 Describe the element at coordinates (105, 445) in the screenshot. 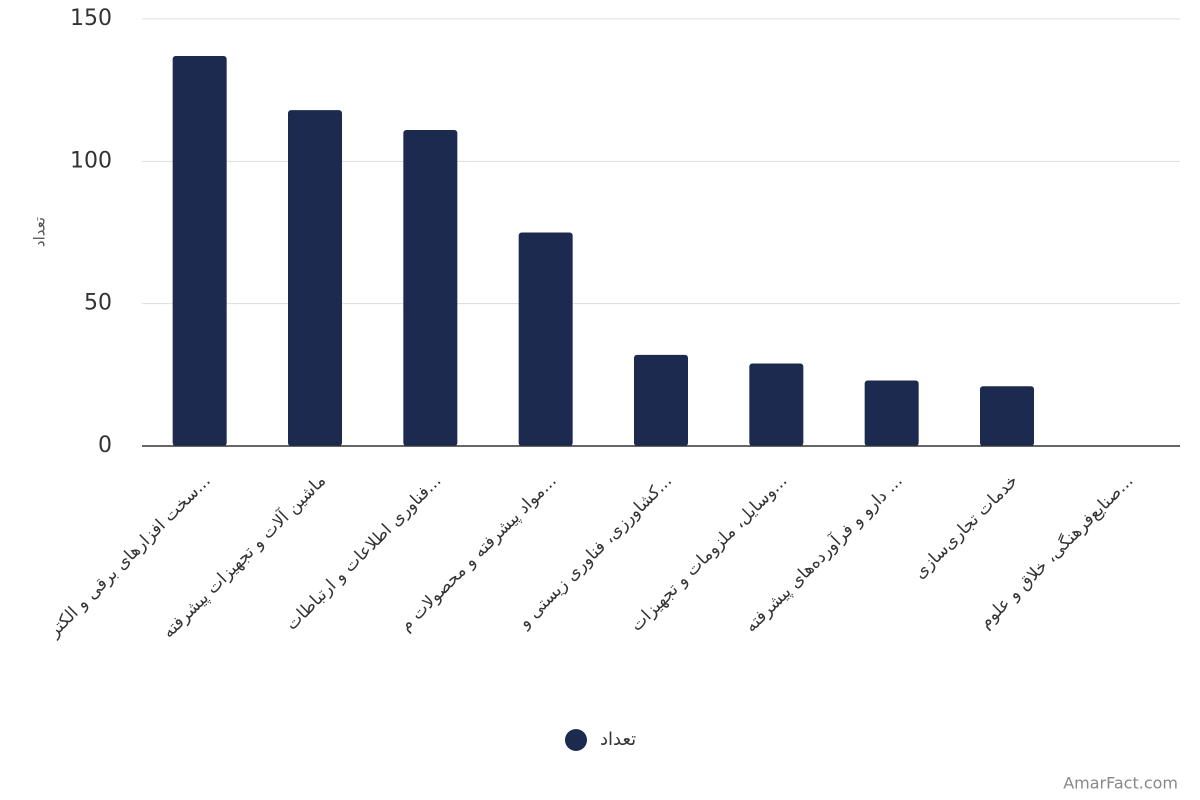

I see `y-tick-label: 0` at that location.